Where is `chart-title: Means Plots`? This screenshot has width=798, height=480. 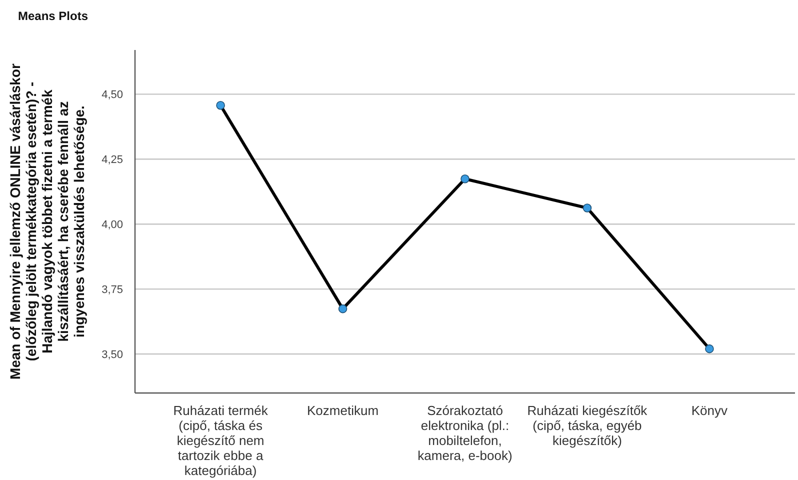 chart-title: Means Plots is located at coordinates (53, 16).